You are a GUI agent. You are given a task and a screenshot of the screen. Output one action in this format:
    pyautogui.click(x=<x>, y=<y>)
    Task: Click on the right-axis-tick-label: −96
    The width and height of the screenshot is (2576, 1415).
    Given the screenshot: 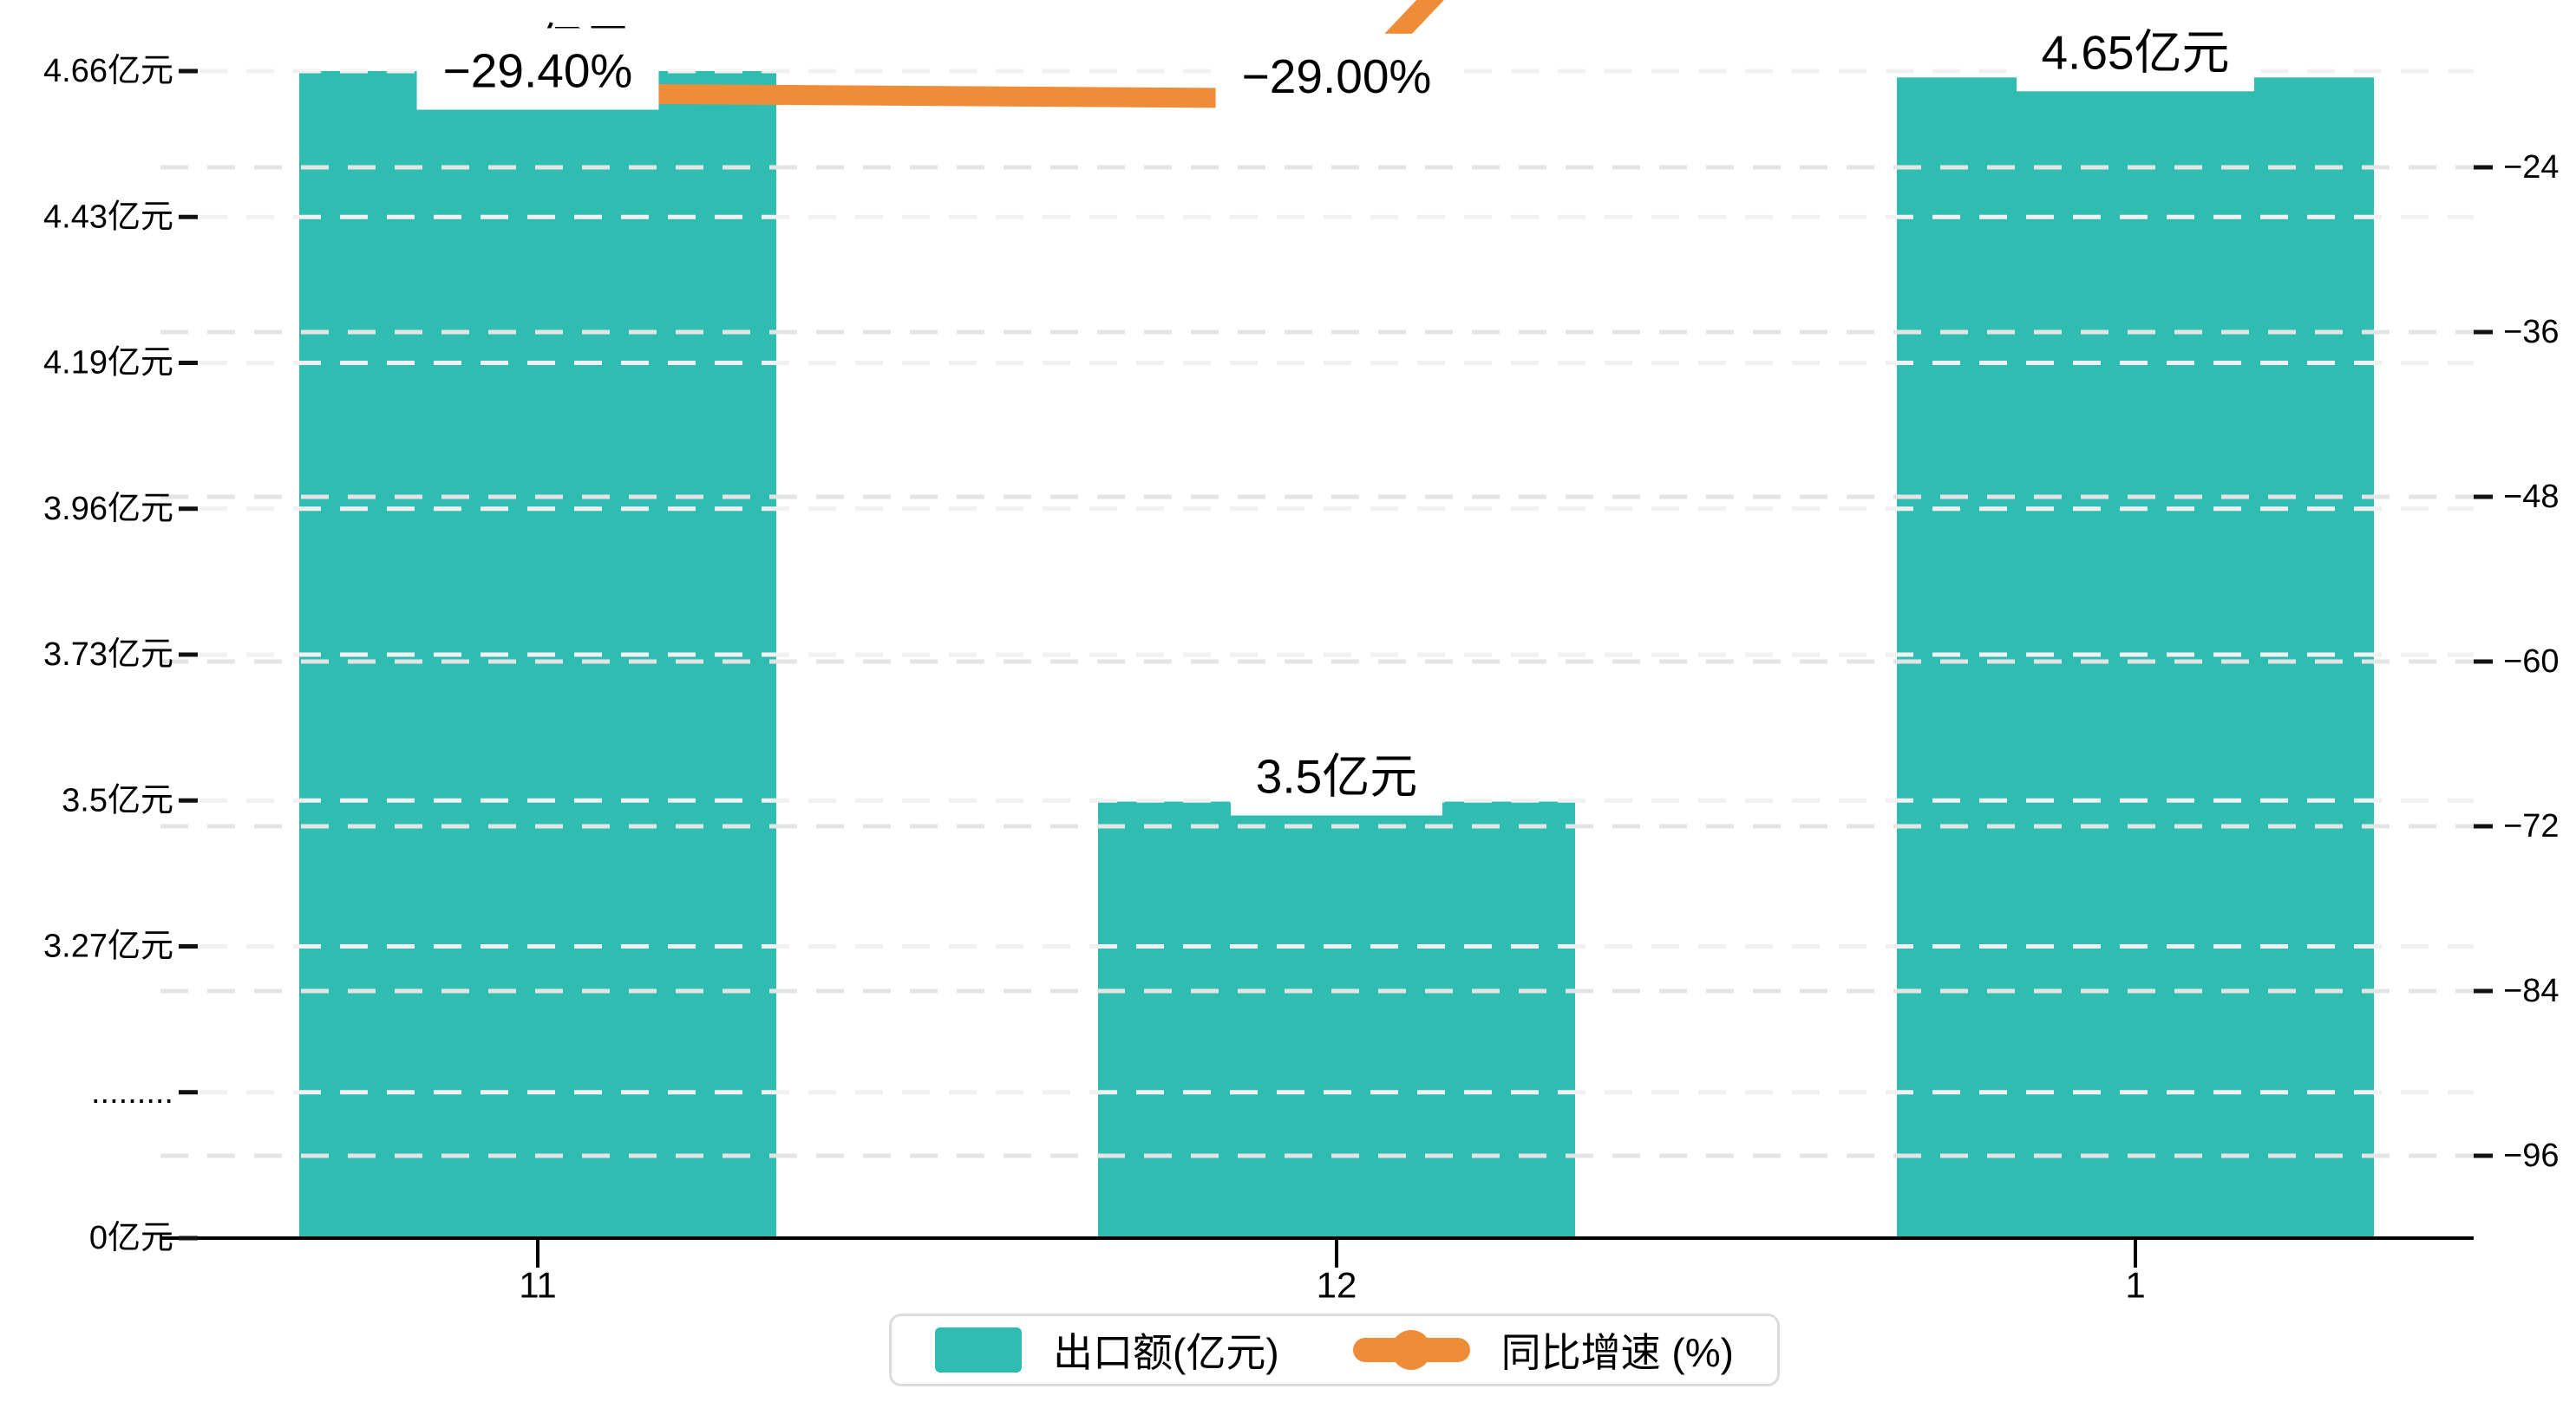 What is the action you would take?
    pyautogui.click(x=2531, y=1156)
    